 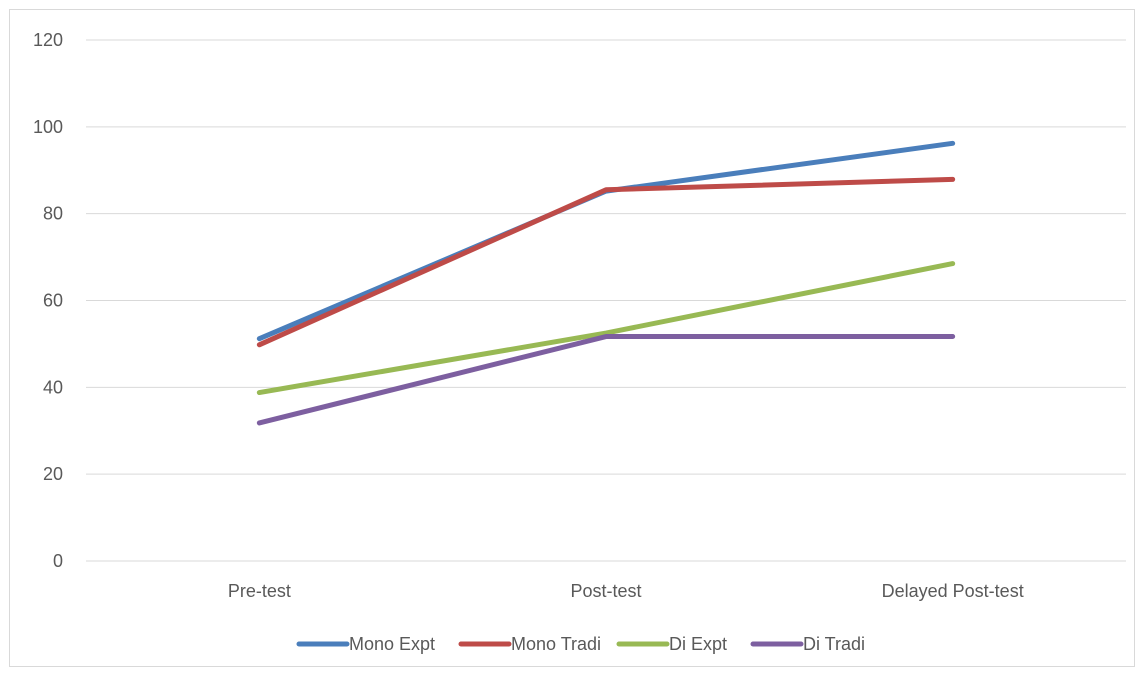 What do you see at coordinates (556, 644) in the screenshot?
I see `legend-label: Mono Tradi` at bounding box center [556, 644].